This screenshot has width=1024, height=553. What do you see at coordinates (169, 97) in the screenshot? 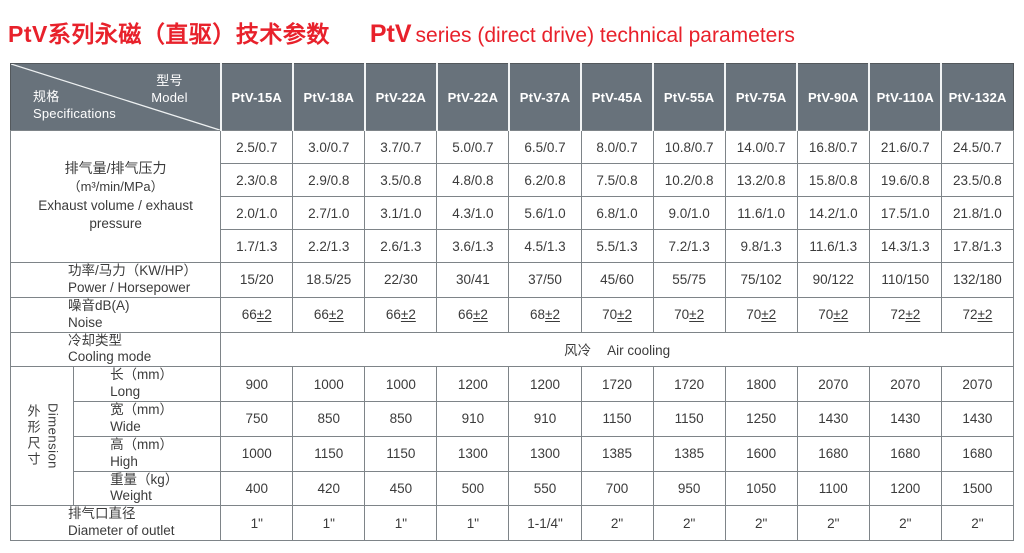
I see `model-label-en: Model` at bounding box center [169, 97].